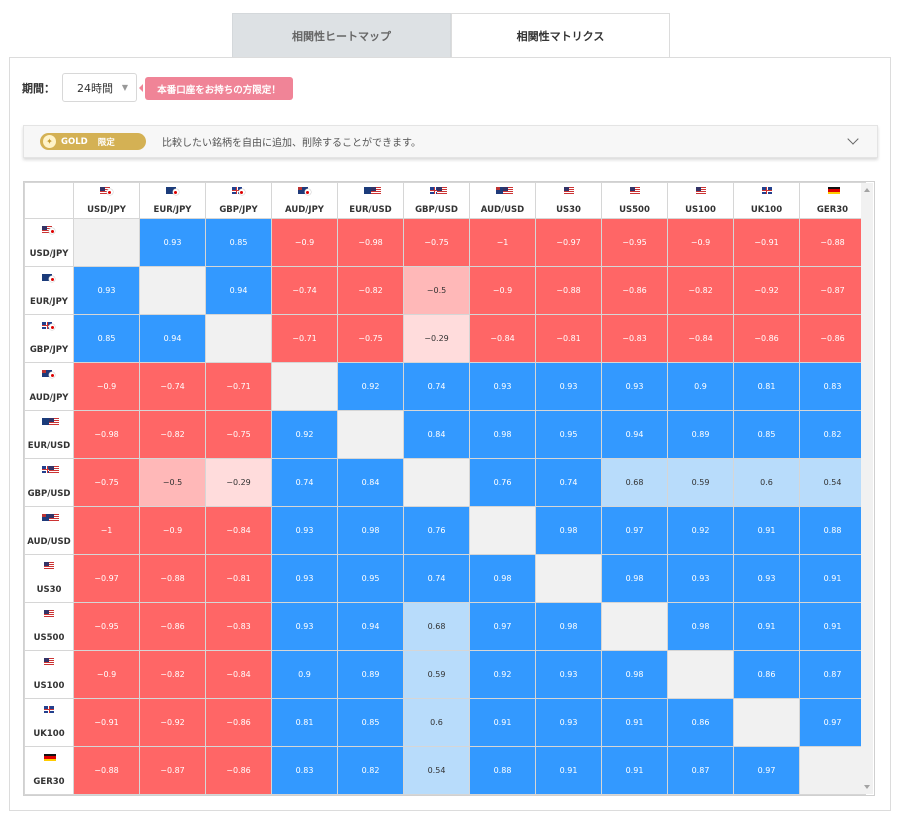 The width and height of the screenshot is (910, 822). What do you see at coordinates (853, 139) in the screenshot?
I see `expand-chevron-icon` at bounding box center [853, 139].